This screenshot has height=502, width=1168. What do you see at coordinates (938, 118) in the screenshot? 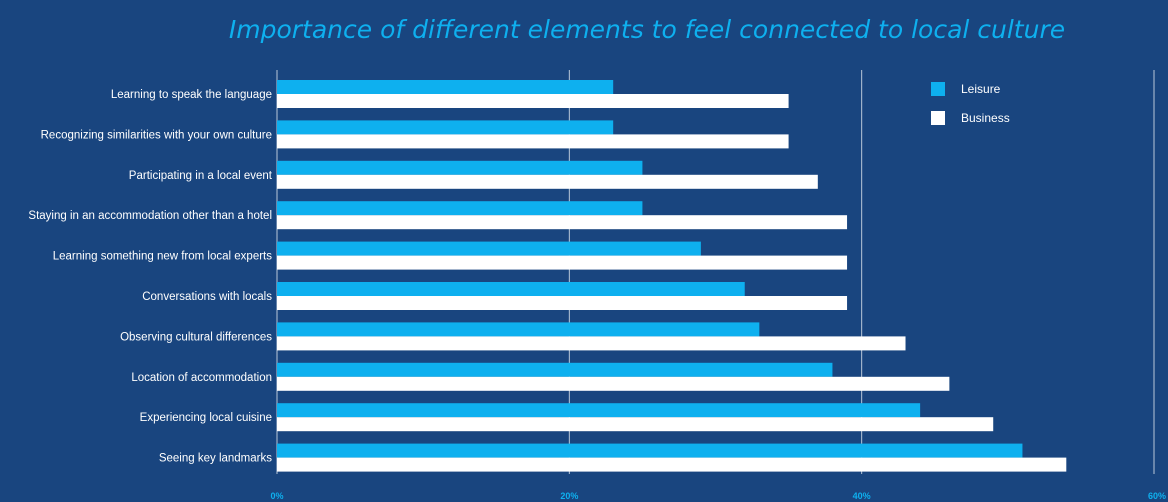
I see `legend-swatch-business` at bounding box center [938, 118].